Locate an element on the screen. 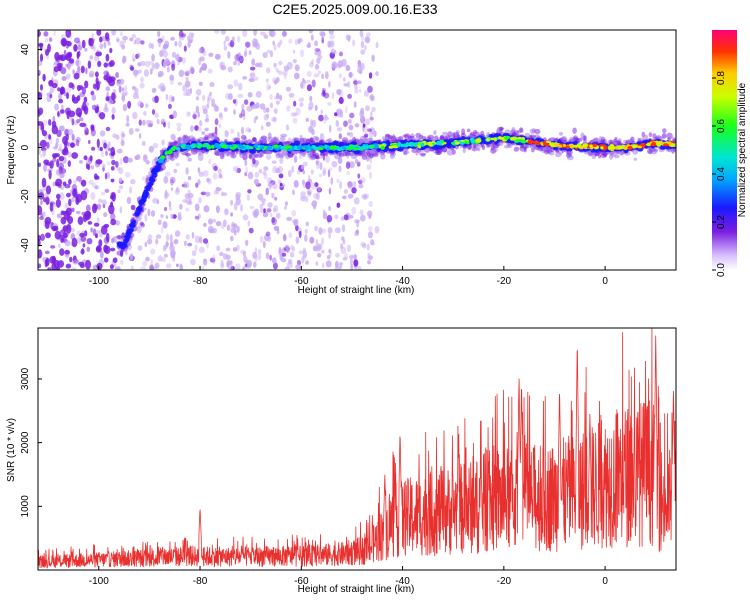 The width and height of the screenshot is (750, 600). spectrogram-x-axis-label: Height of straight line (km) is located at coordinates (356, 290).